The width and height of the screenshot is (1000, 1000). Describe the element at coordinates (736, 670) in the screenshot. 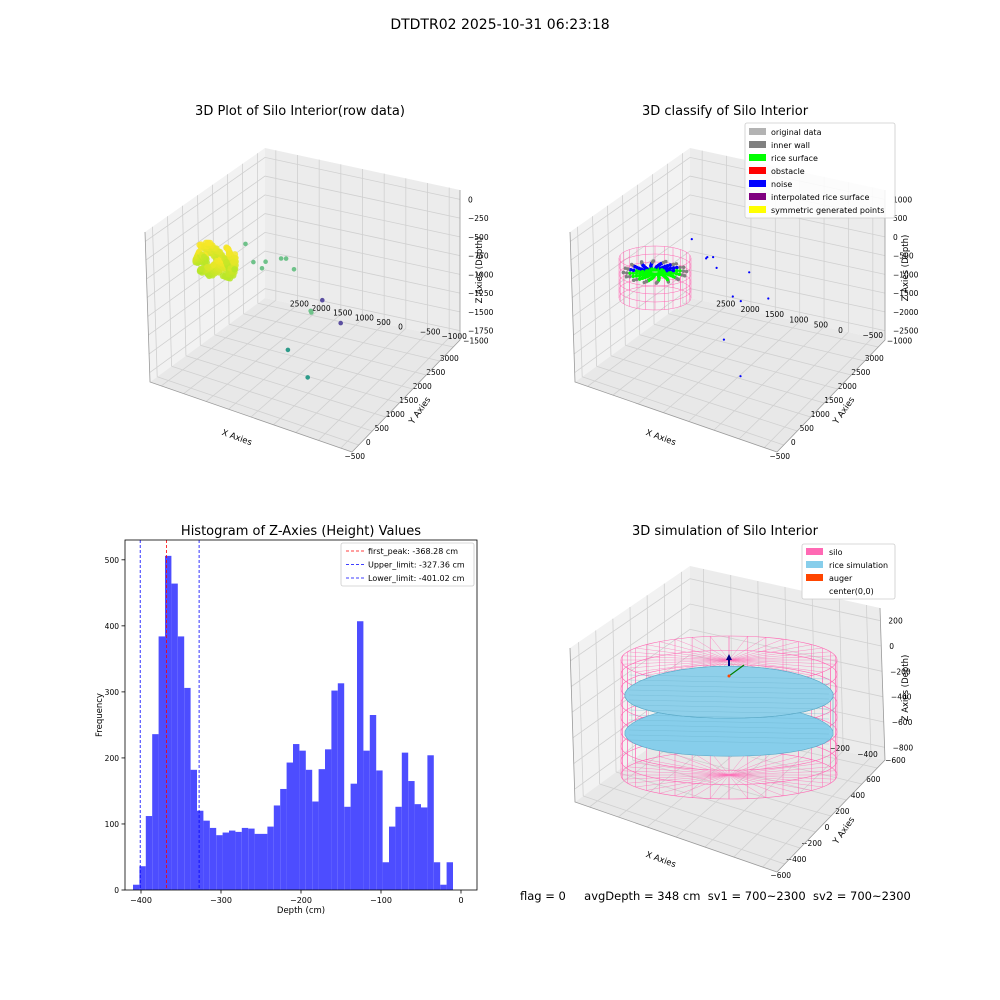

I see `auger-arm` at that location.